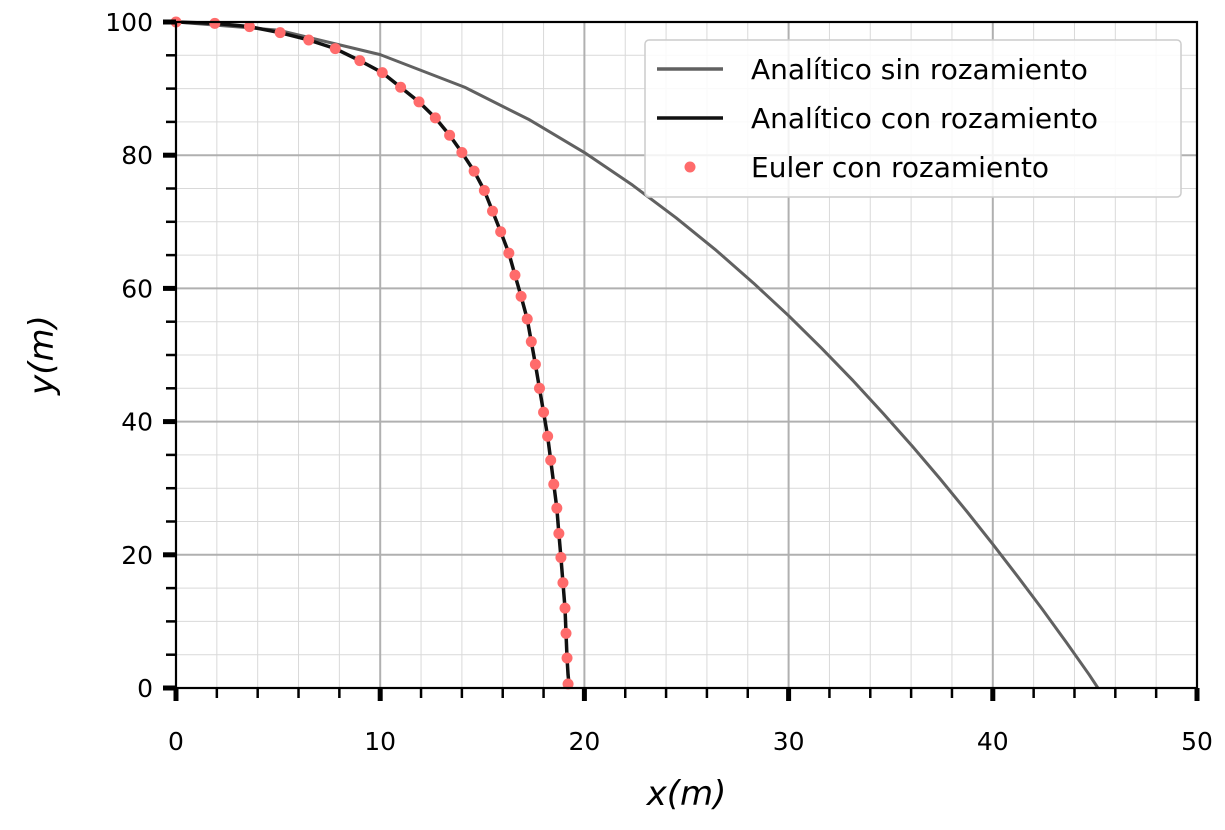  Describe the element at coordinates (1197, 741) in the screenshot. I see `x-tick-label: 50` at that location.